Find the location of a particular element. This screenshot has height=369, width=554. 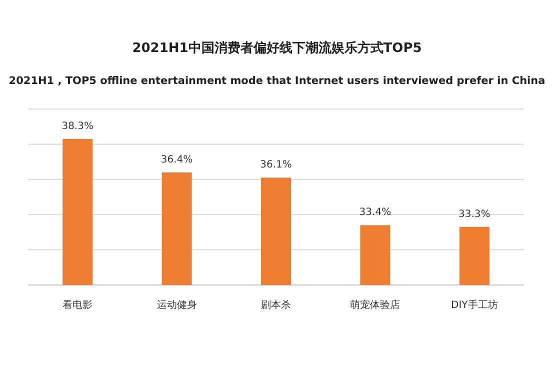

data-label: 38.3% is located at coordinates (78, 126).